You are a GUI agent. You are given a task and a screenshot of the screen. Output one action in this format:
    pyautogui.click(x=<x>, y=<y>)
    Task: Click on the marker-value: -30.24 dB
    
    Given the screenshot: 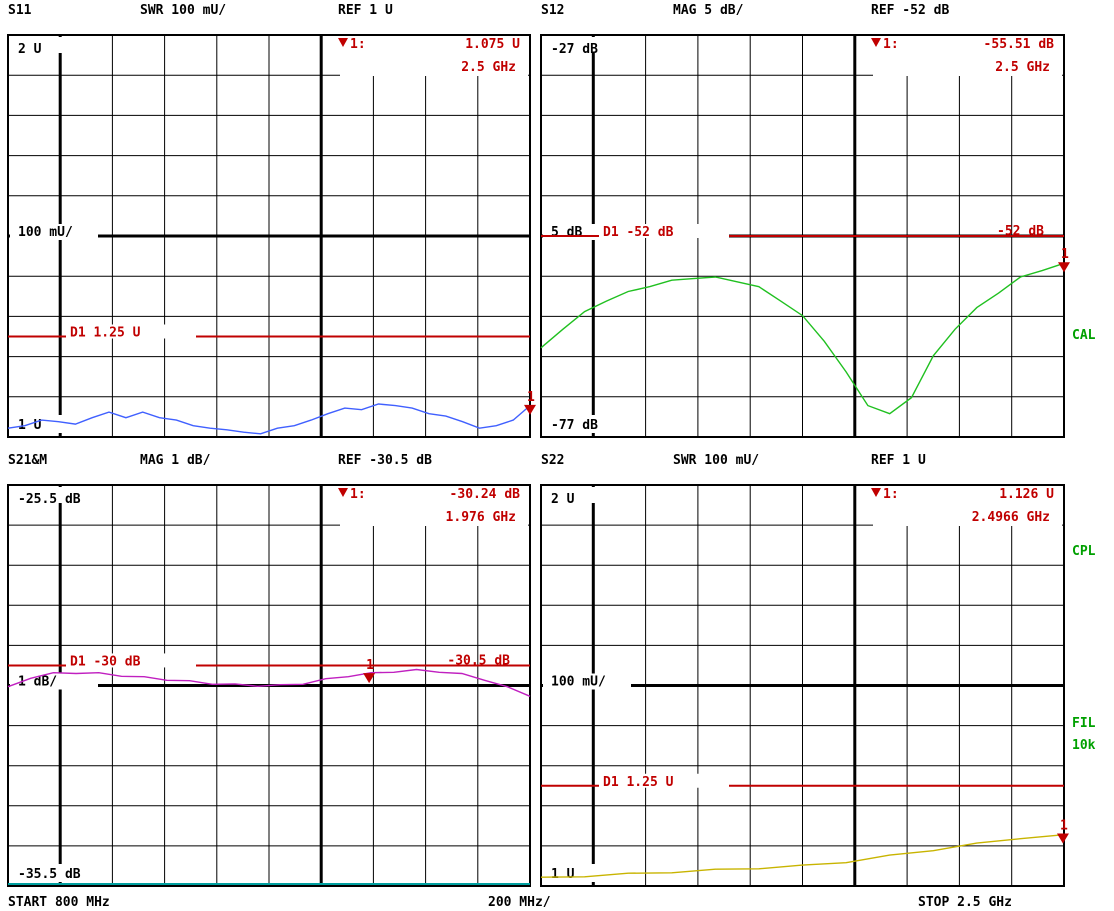 What is the action you would take?
    pyautogui.click(x=485, y=494)
    